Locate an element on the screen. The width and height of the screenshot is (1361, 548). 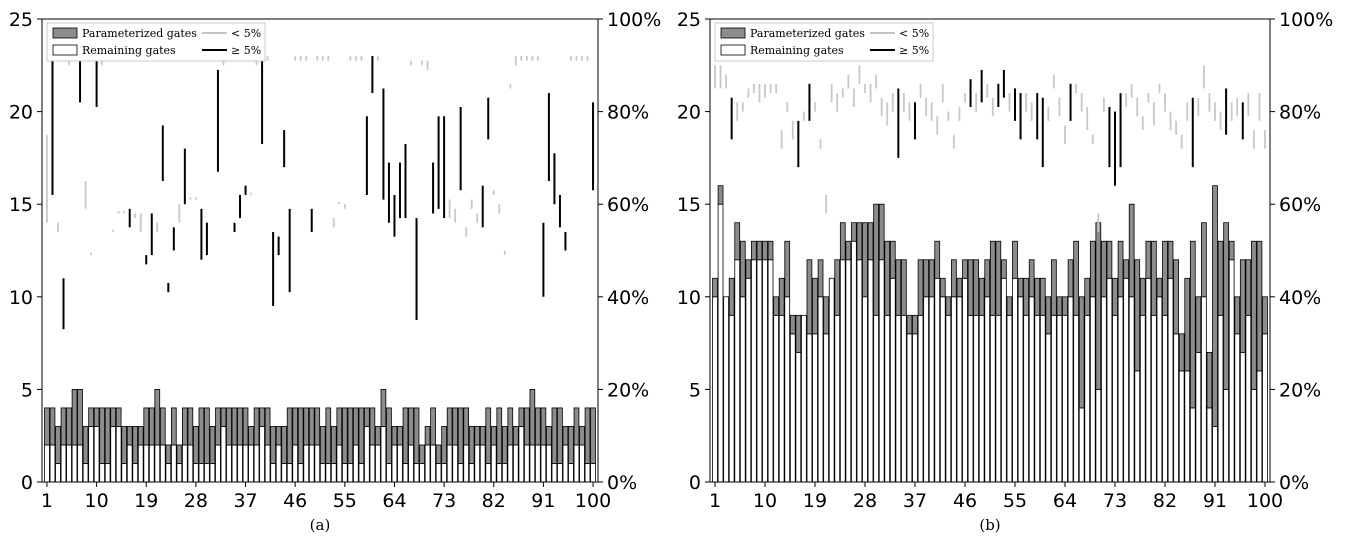
panel-b-y2tick-label: 40% is located at coordinates (1300, 298).